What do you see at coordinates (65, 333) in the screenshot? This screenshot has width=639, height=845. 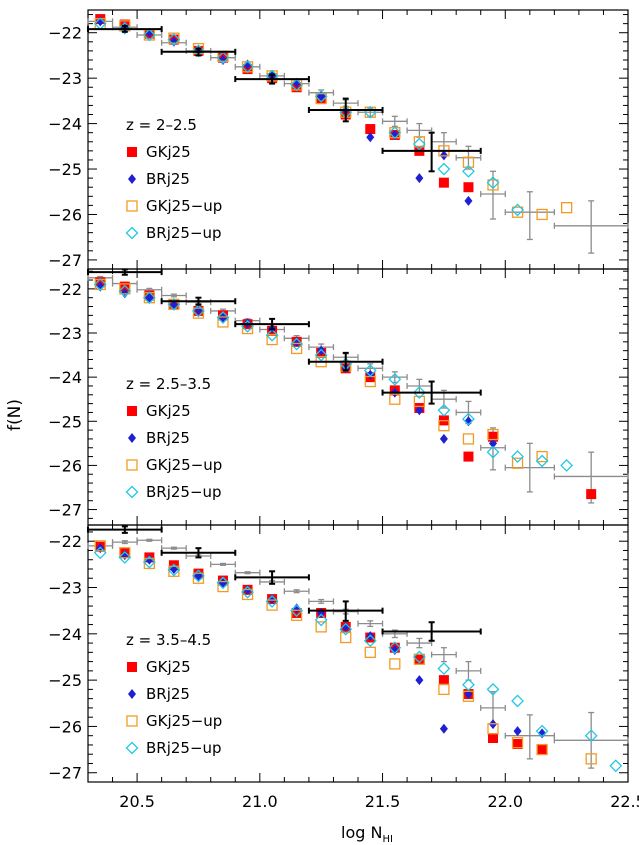 I see `y-tick-label: −23` at bounding box center [65, 333].